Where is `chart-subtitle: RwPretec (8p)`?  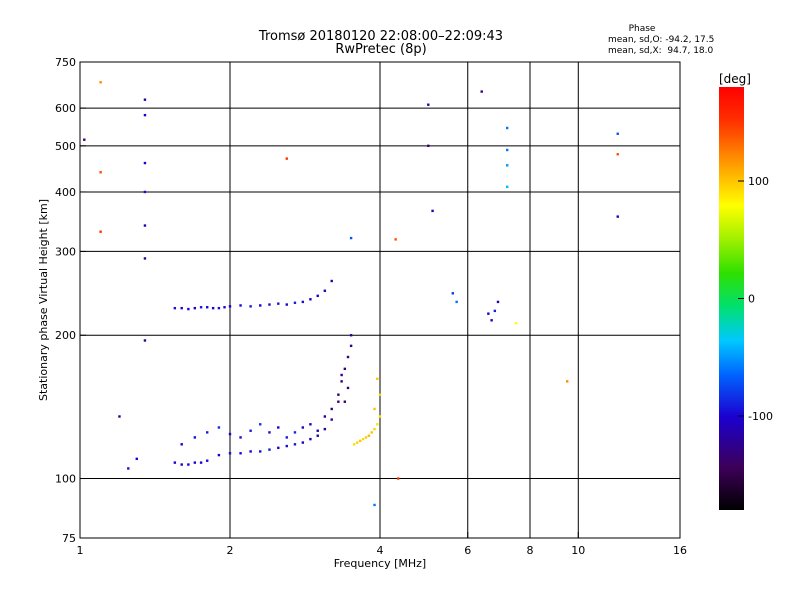 chart-subtitle: RwPretec (8p) is located at coordinates (380, 49).